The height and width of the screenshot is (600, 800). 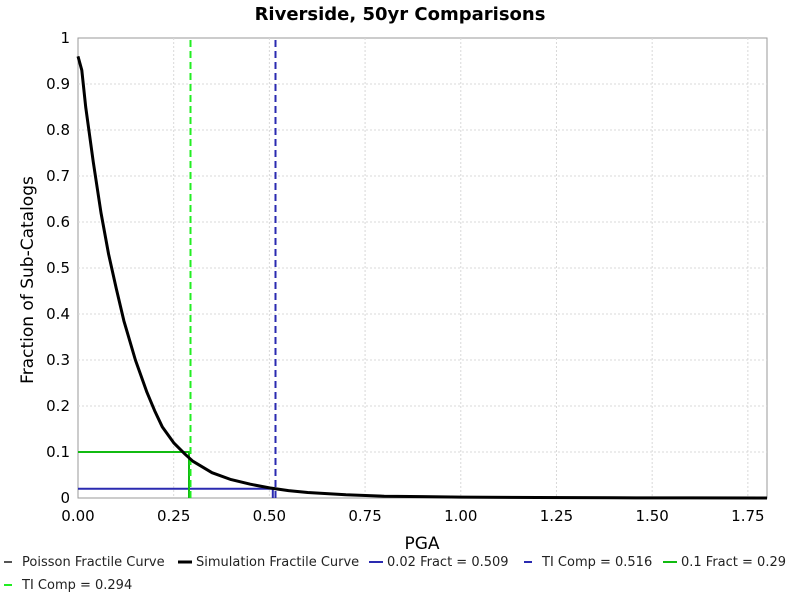 What do you see at coordinates (58, 314) in the screenshot?
I see `y-tick-label: 0.4` at bounding box center [58, 314].